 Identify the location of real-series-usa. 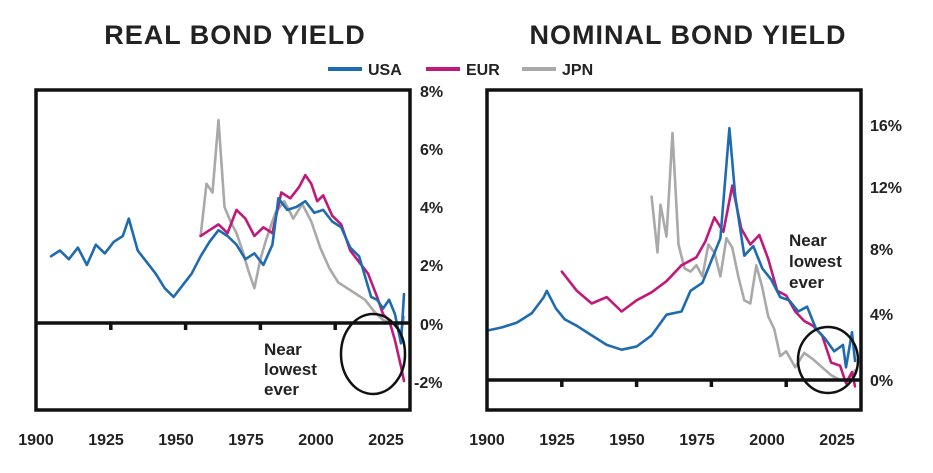
(227, 271).